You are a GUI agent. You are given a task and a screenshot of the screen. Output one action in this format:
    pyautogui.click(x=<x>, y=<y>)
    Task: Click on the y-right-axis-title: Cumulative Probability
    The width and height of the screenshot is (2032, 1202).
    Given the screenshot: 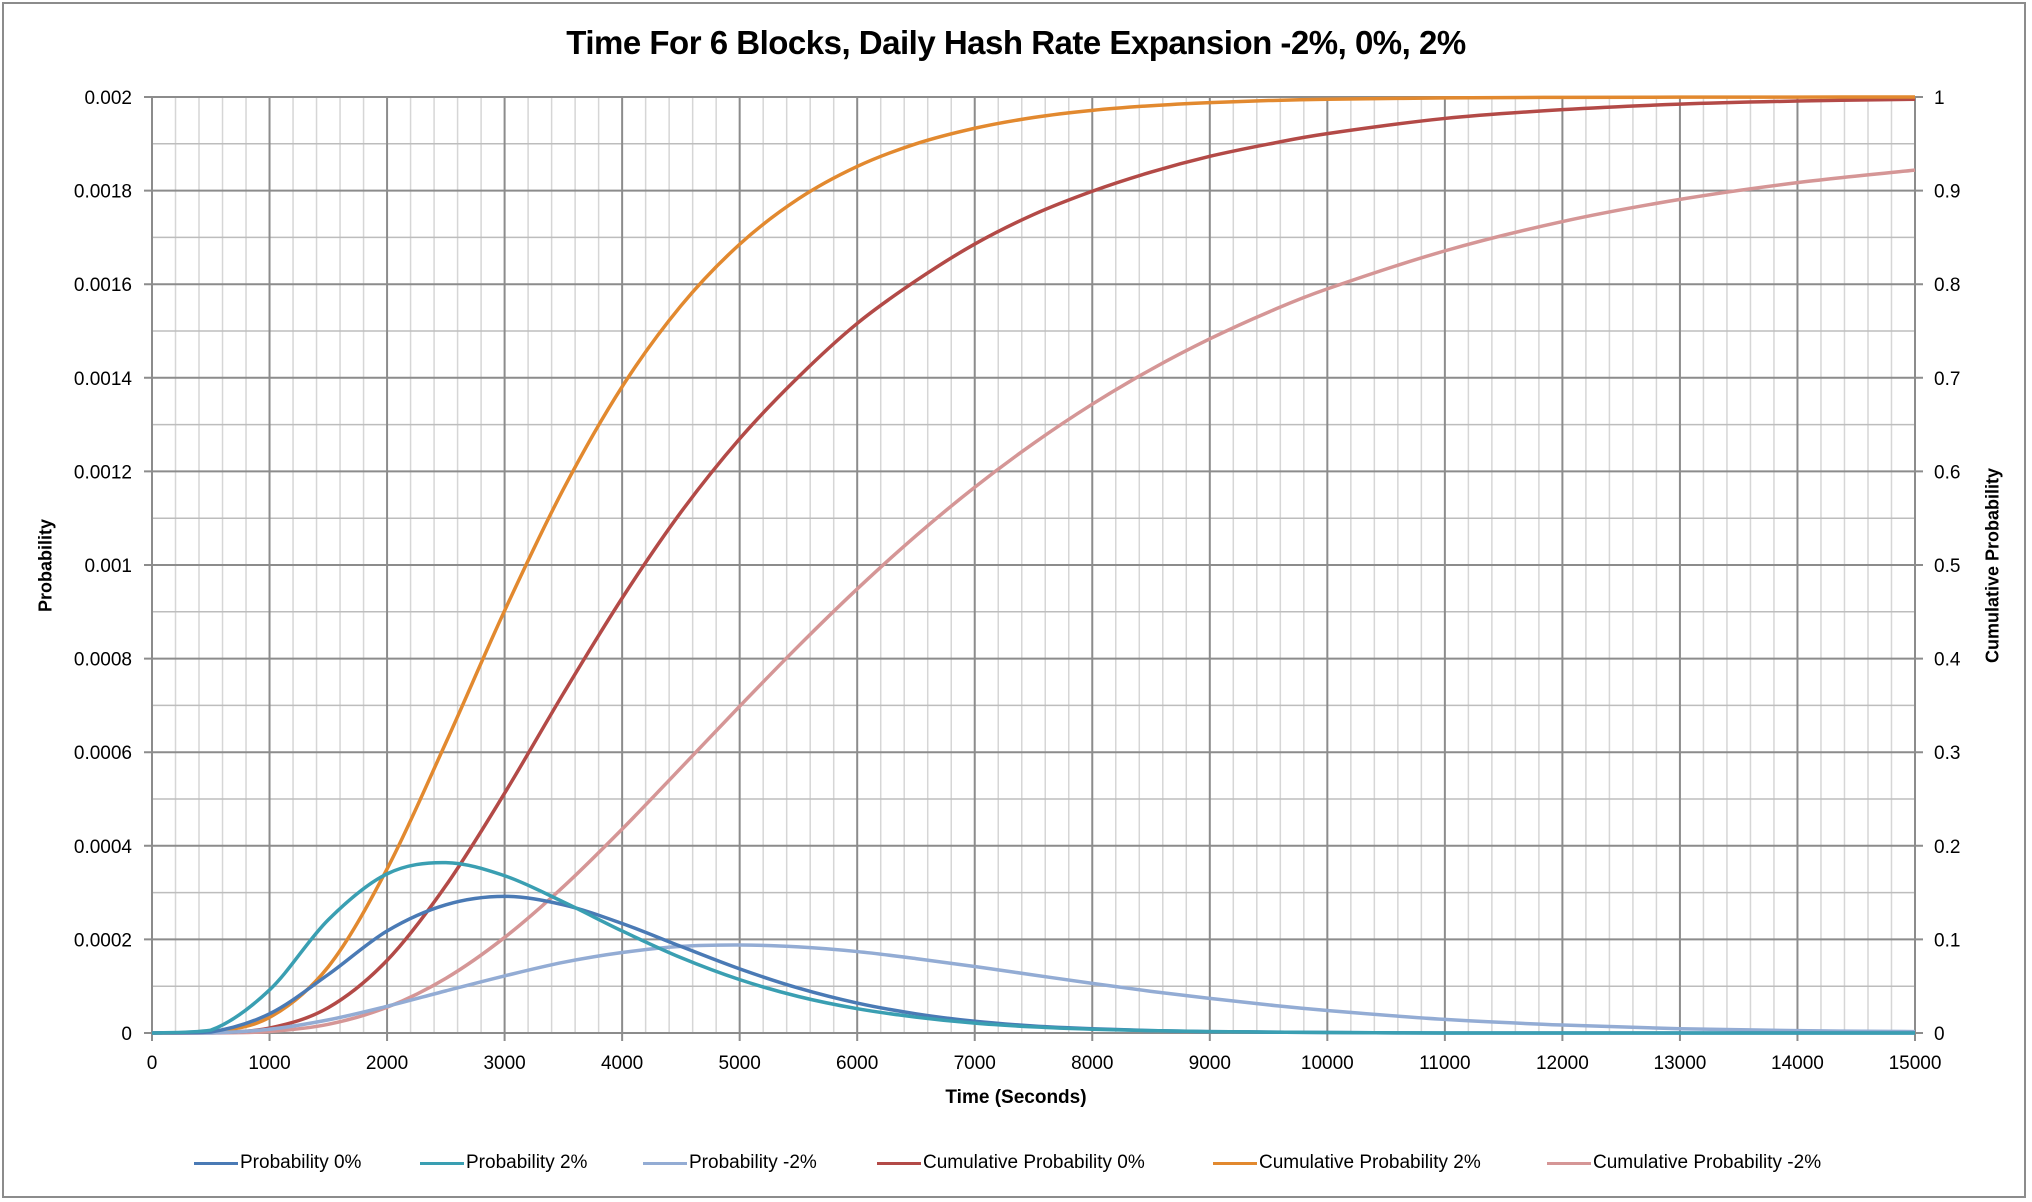 What is the action you would take?
    pyautogui.click(x=1992, y=565)
    